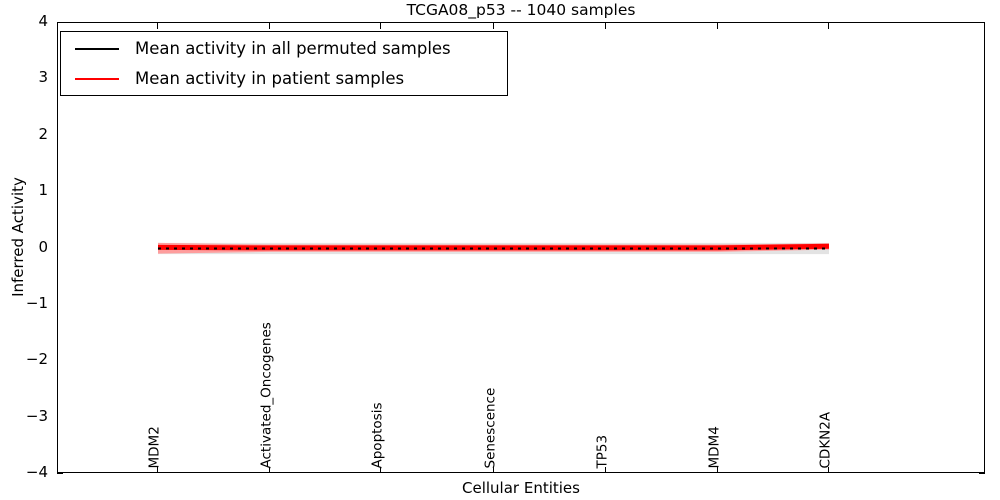 The image size is (1000, 500). Describe the element at coordinates (490, 427) in the screenshot. I see `x-axis-tick-label: Senescence` at that location.